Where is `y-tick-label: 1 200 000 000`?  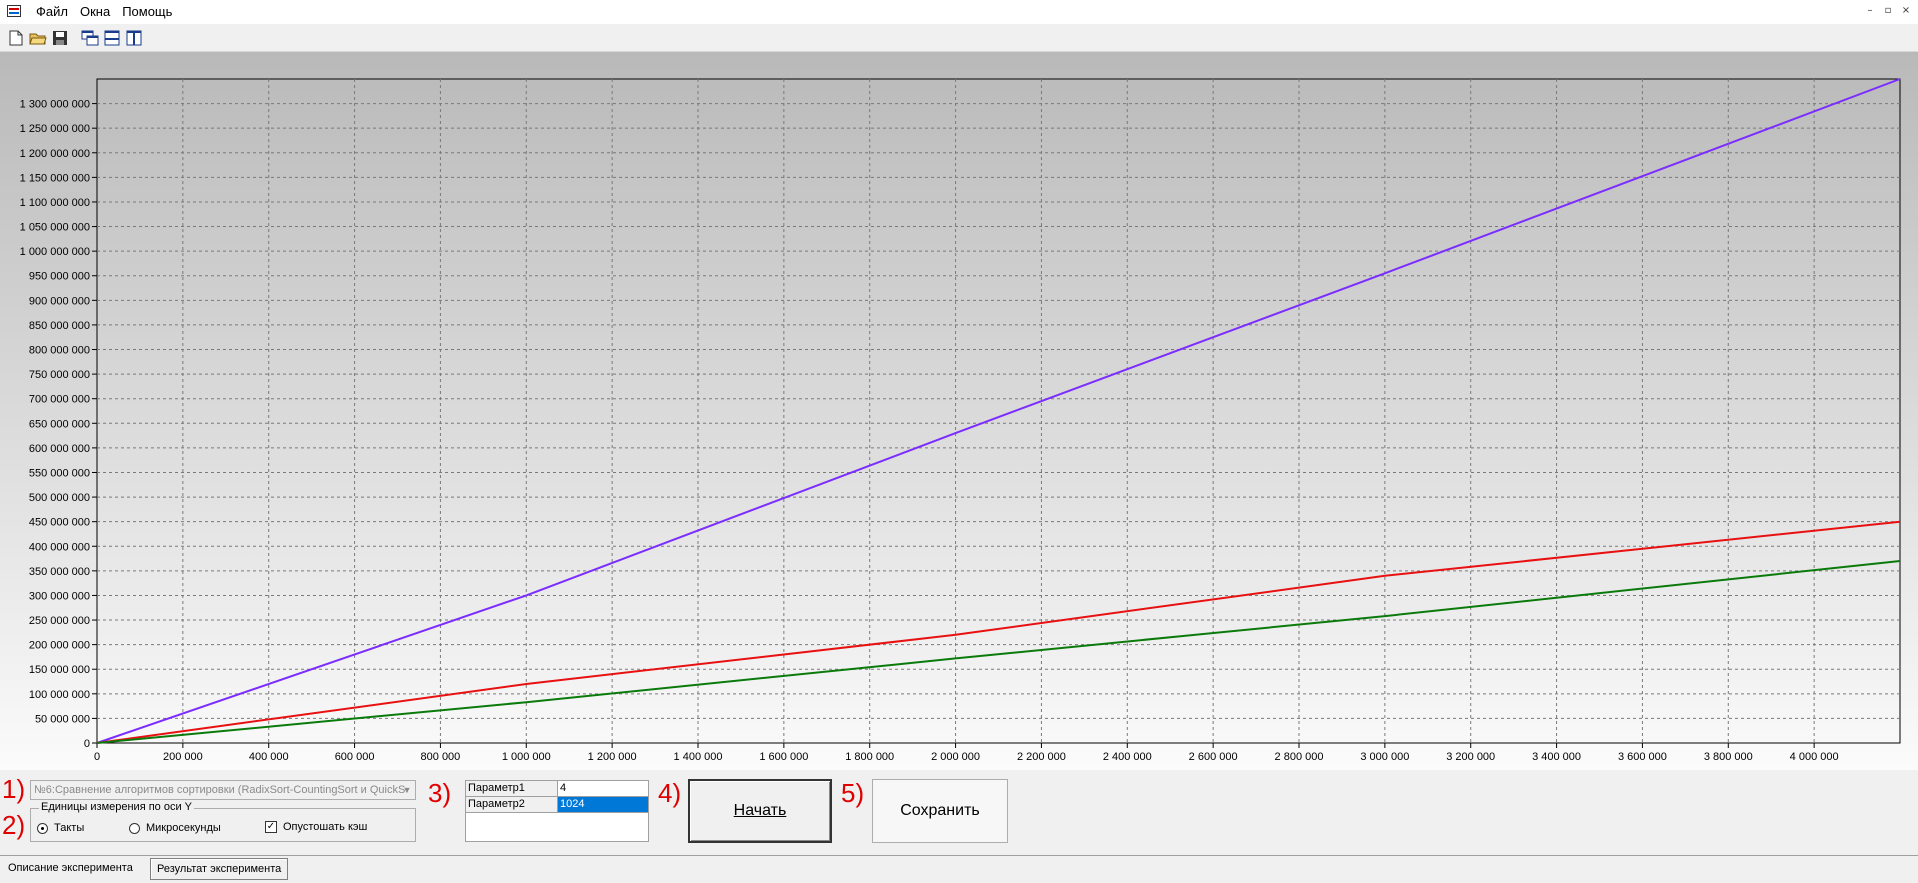 y-tick-label: 1 200 000 000 is located at coordinates (55, 154).